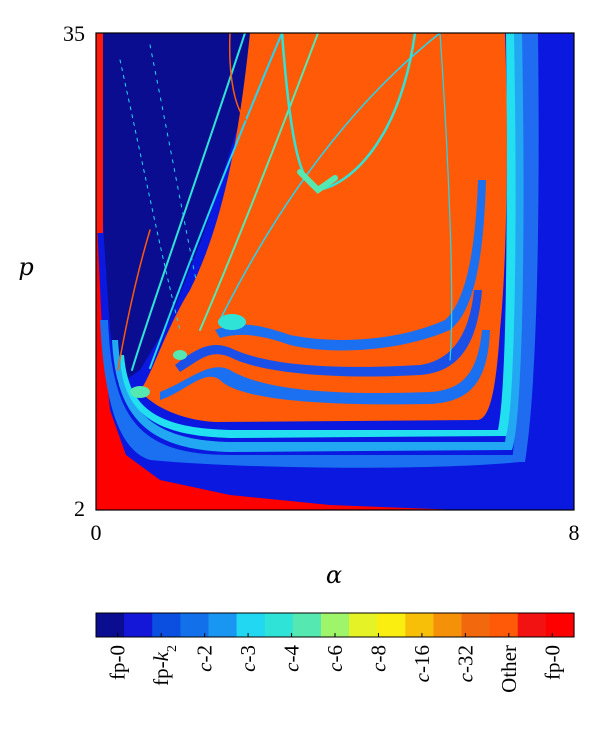 The width and height of the screenshot is (600, 731). What do you see at coordinates (205, 658) in the screenshot?
I see `colorbar-label: c-2` at bounding box center [205, 658].